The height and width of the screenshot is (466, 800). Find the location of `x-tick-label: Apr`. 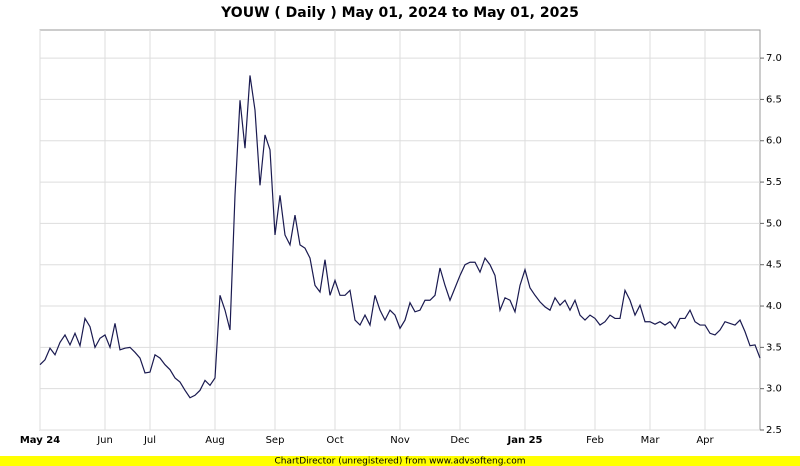

x-tick-label: Apr is located at coordinates (705, 440).